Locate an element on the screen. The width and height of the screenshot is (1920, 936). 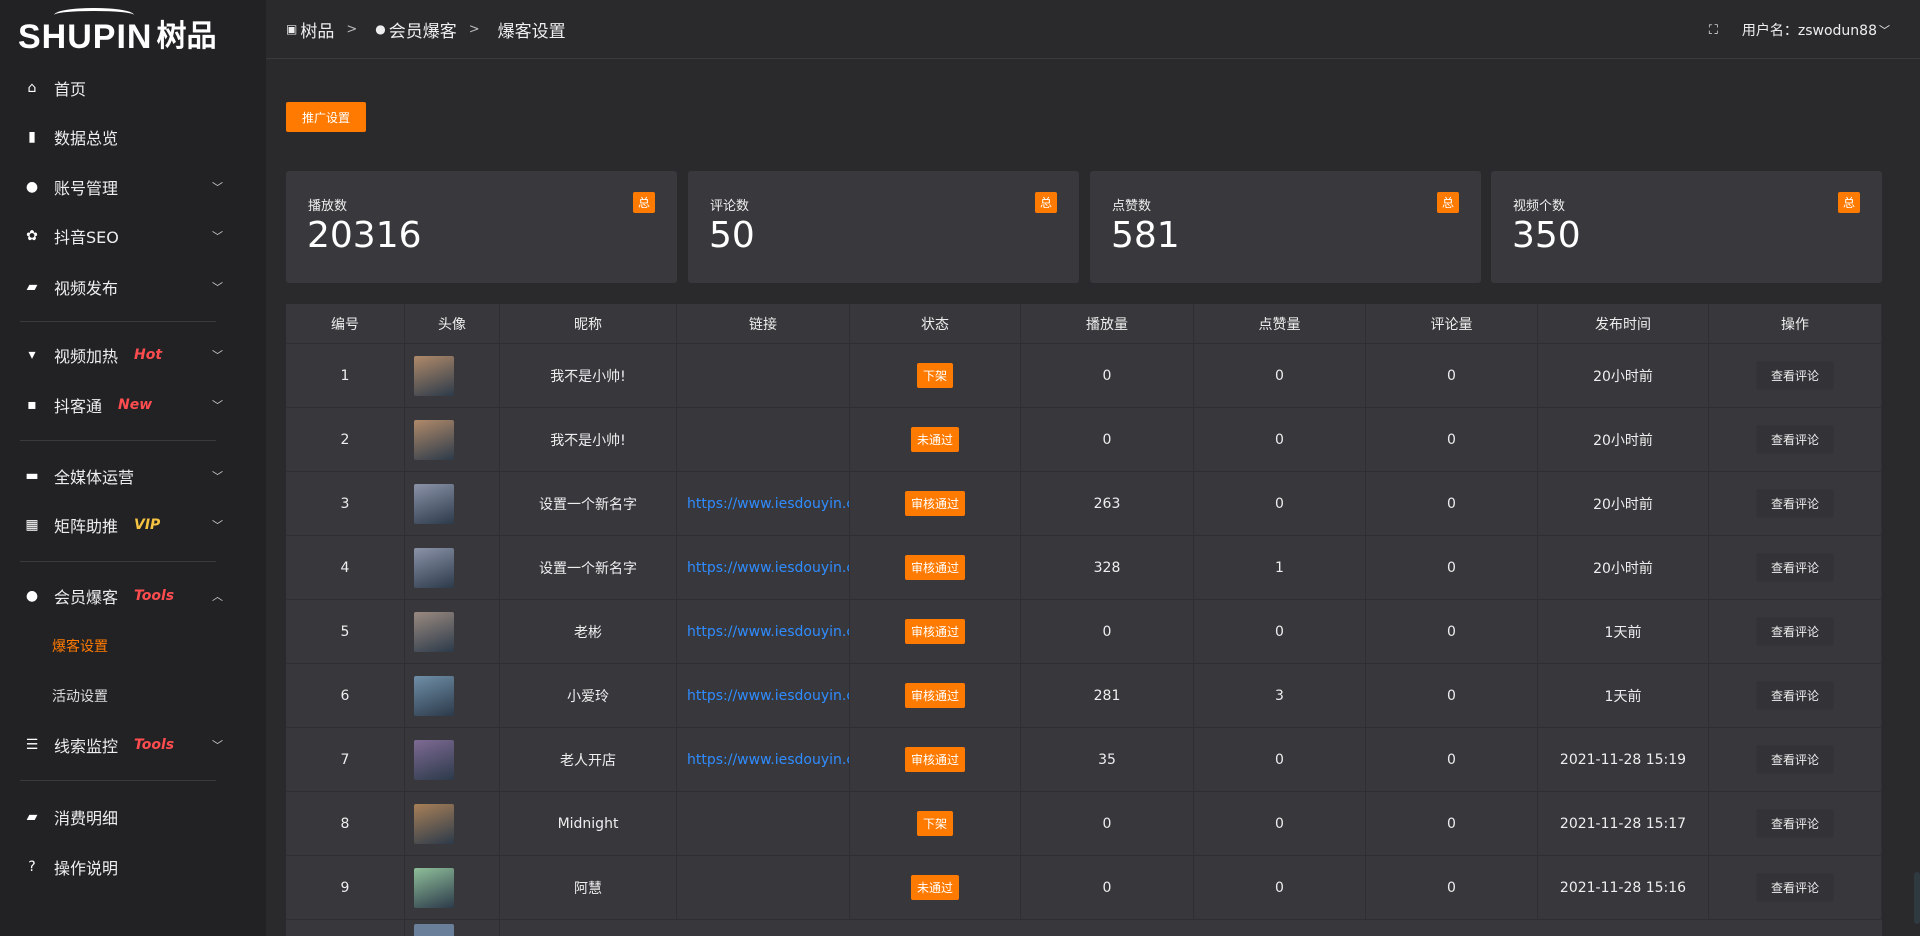
cell-nickname: 老彬 is located at coordinates (588, 631).